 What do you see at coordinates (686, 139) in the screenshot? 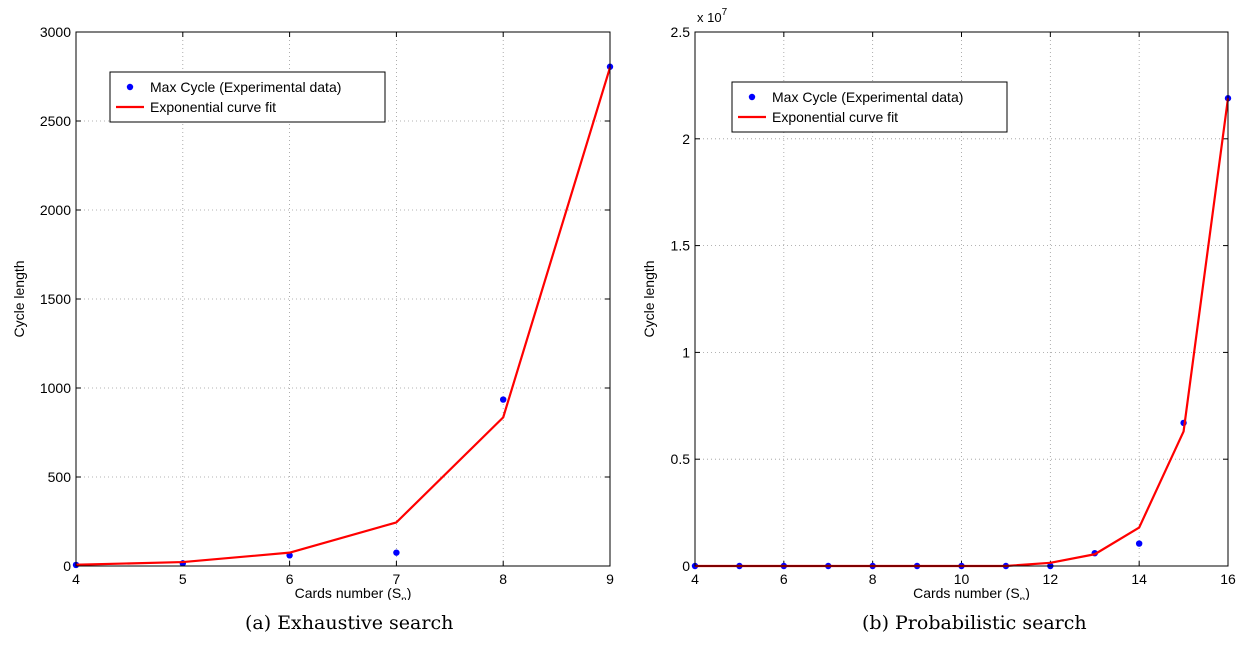
I see `y-tick-label: 2` at bounding box center [686, 139].